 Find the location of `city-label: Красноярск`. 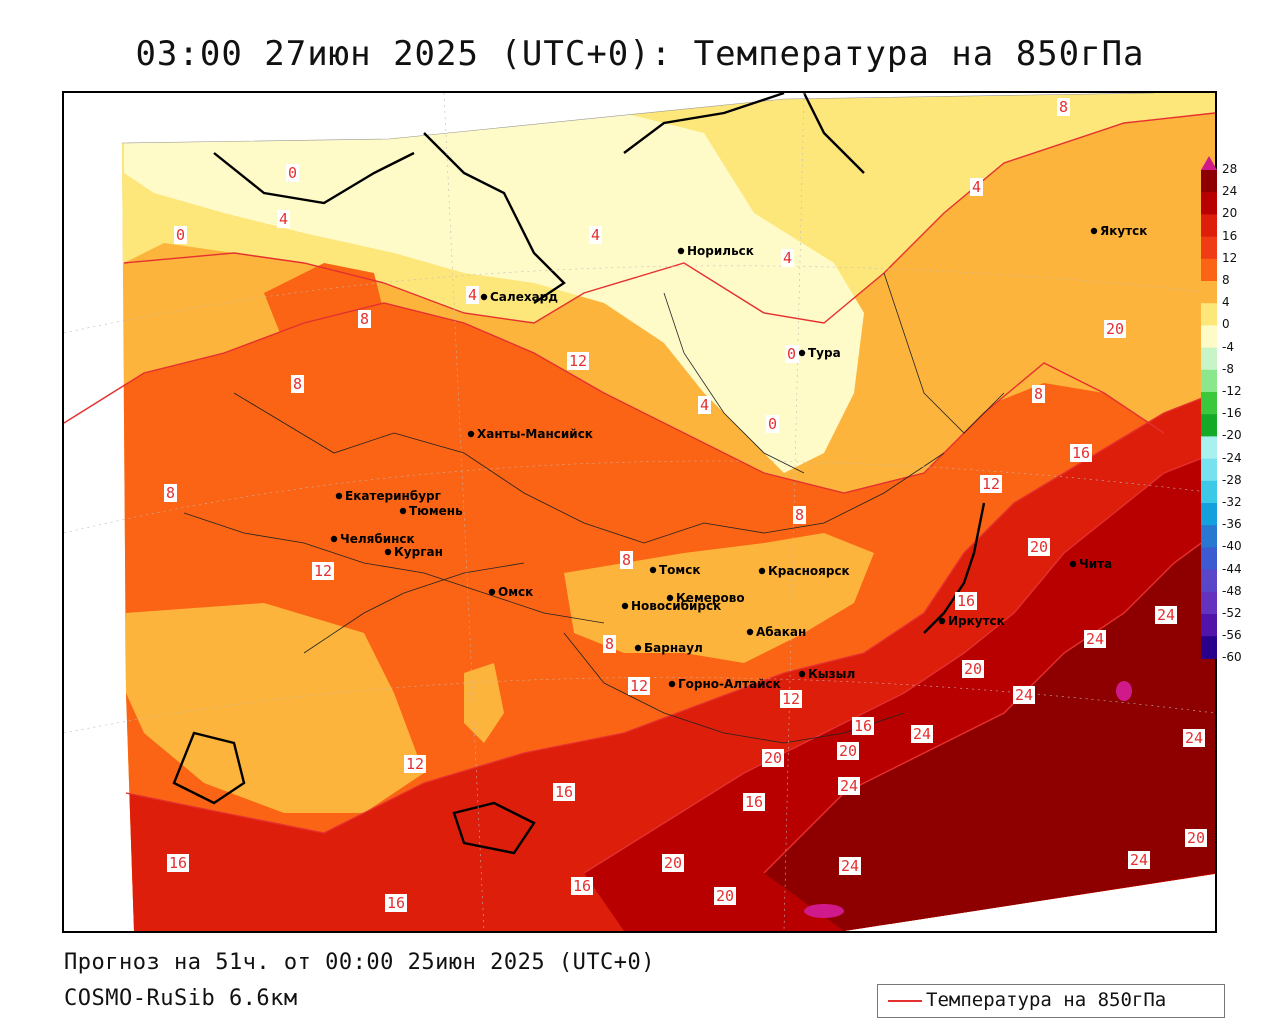

city-label: Красноярск is located at coordinates (809, 571).